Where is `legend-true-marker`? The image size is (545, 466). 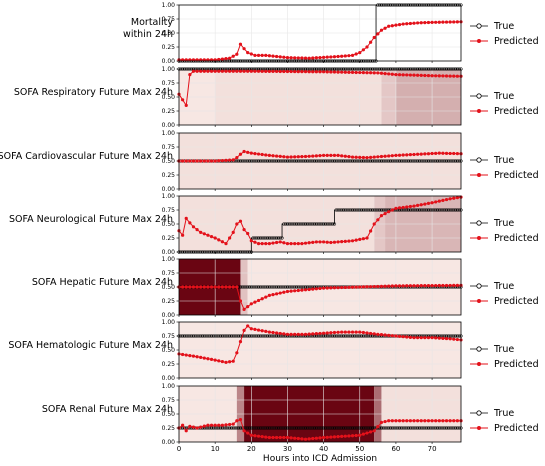
legend-true-marker is located at coordinates (479, 96).